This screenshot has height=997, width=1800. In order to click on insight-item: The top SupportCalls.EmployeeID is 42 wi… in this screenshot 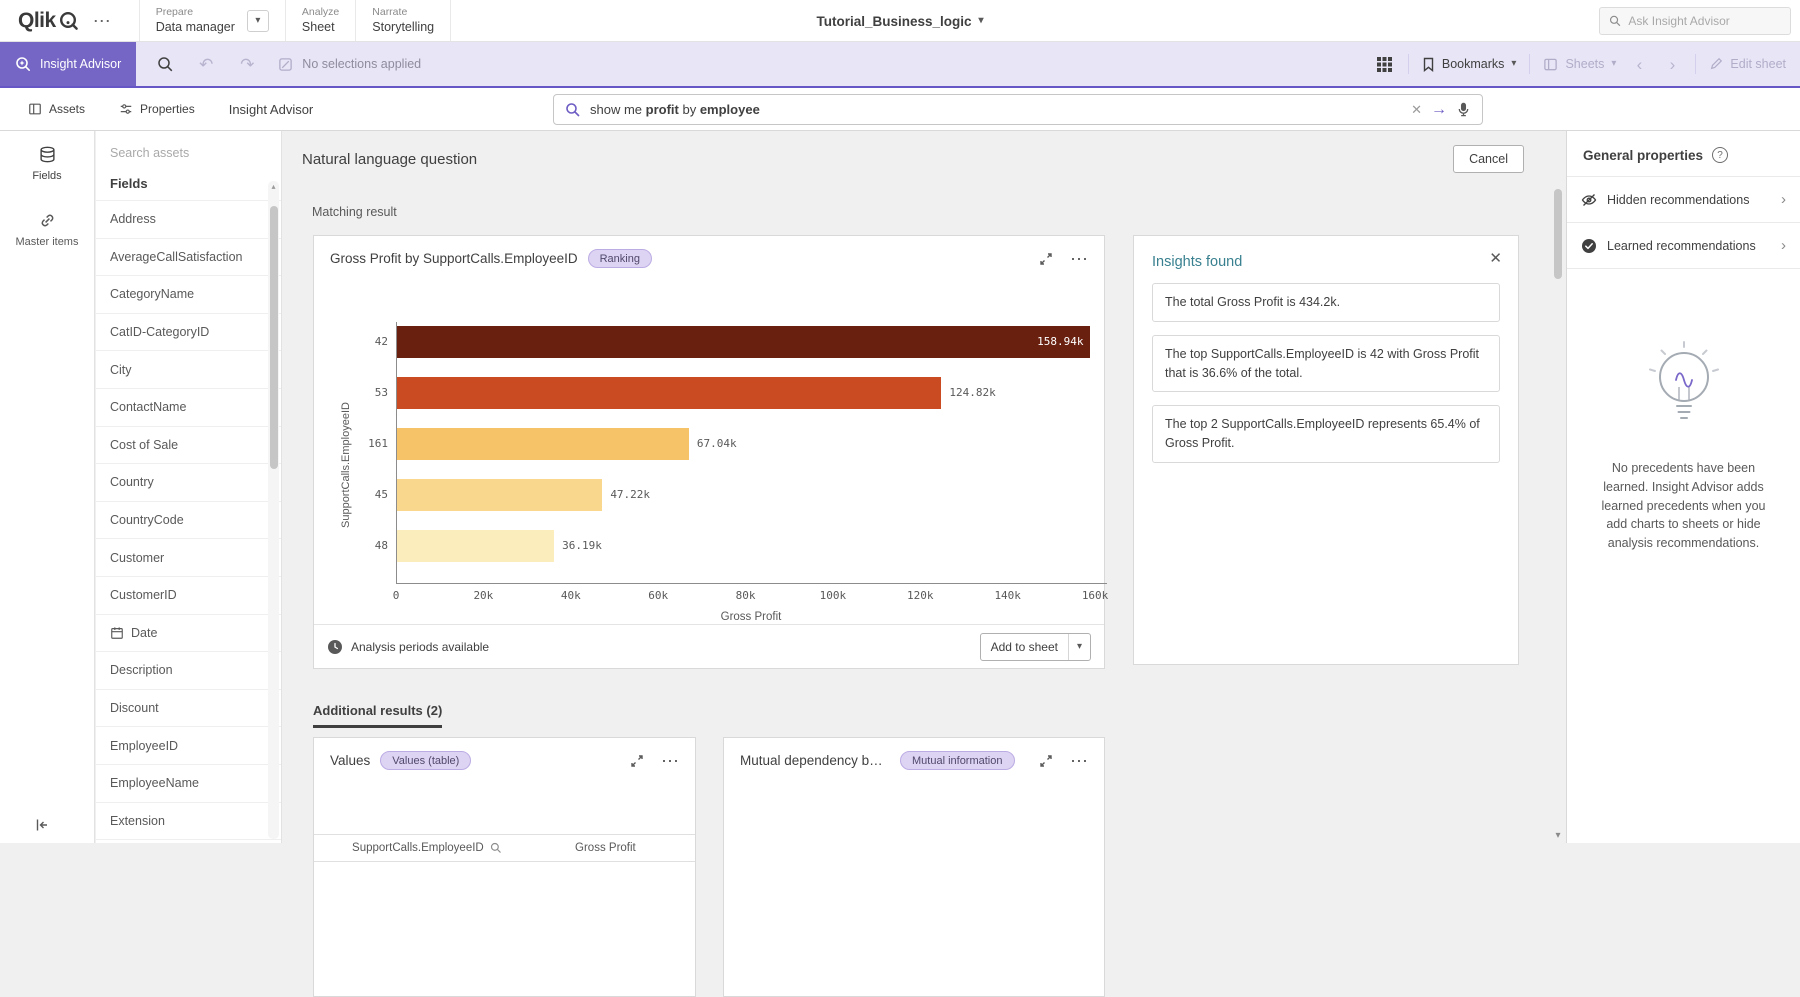, I will do `click(1326, 363)`.